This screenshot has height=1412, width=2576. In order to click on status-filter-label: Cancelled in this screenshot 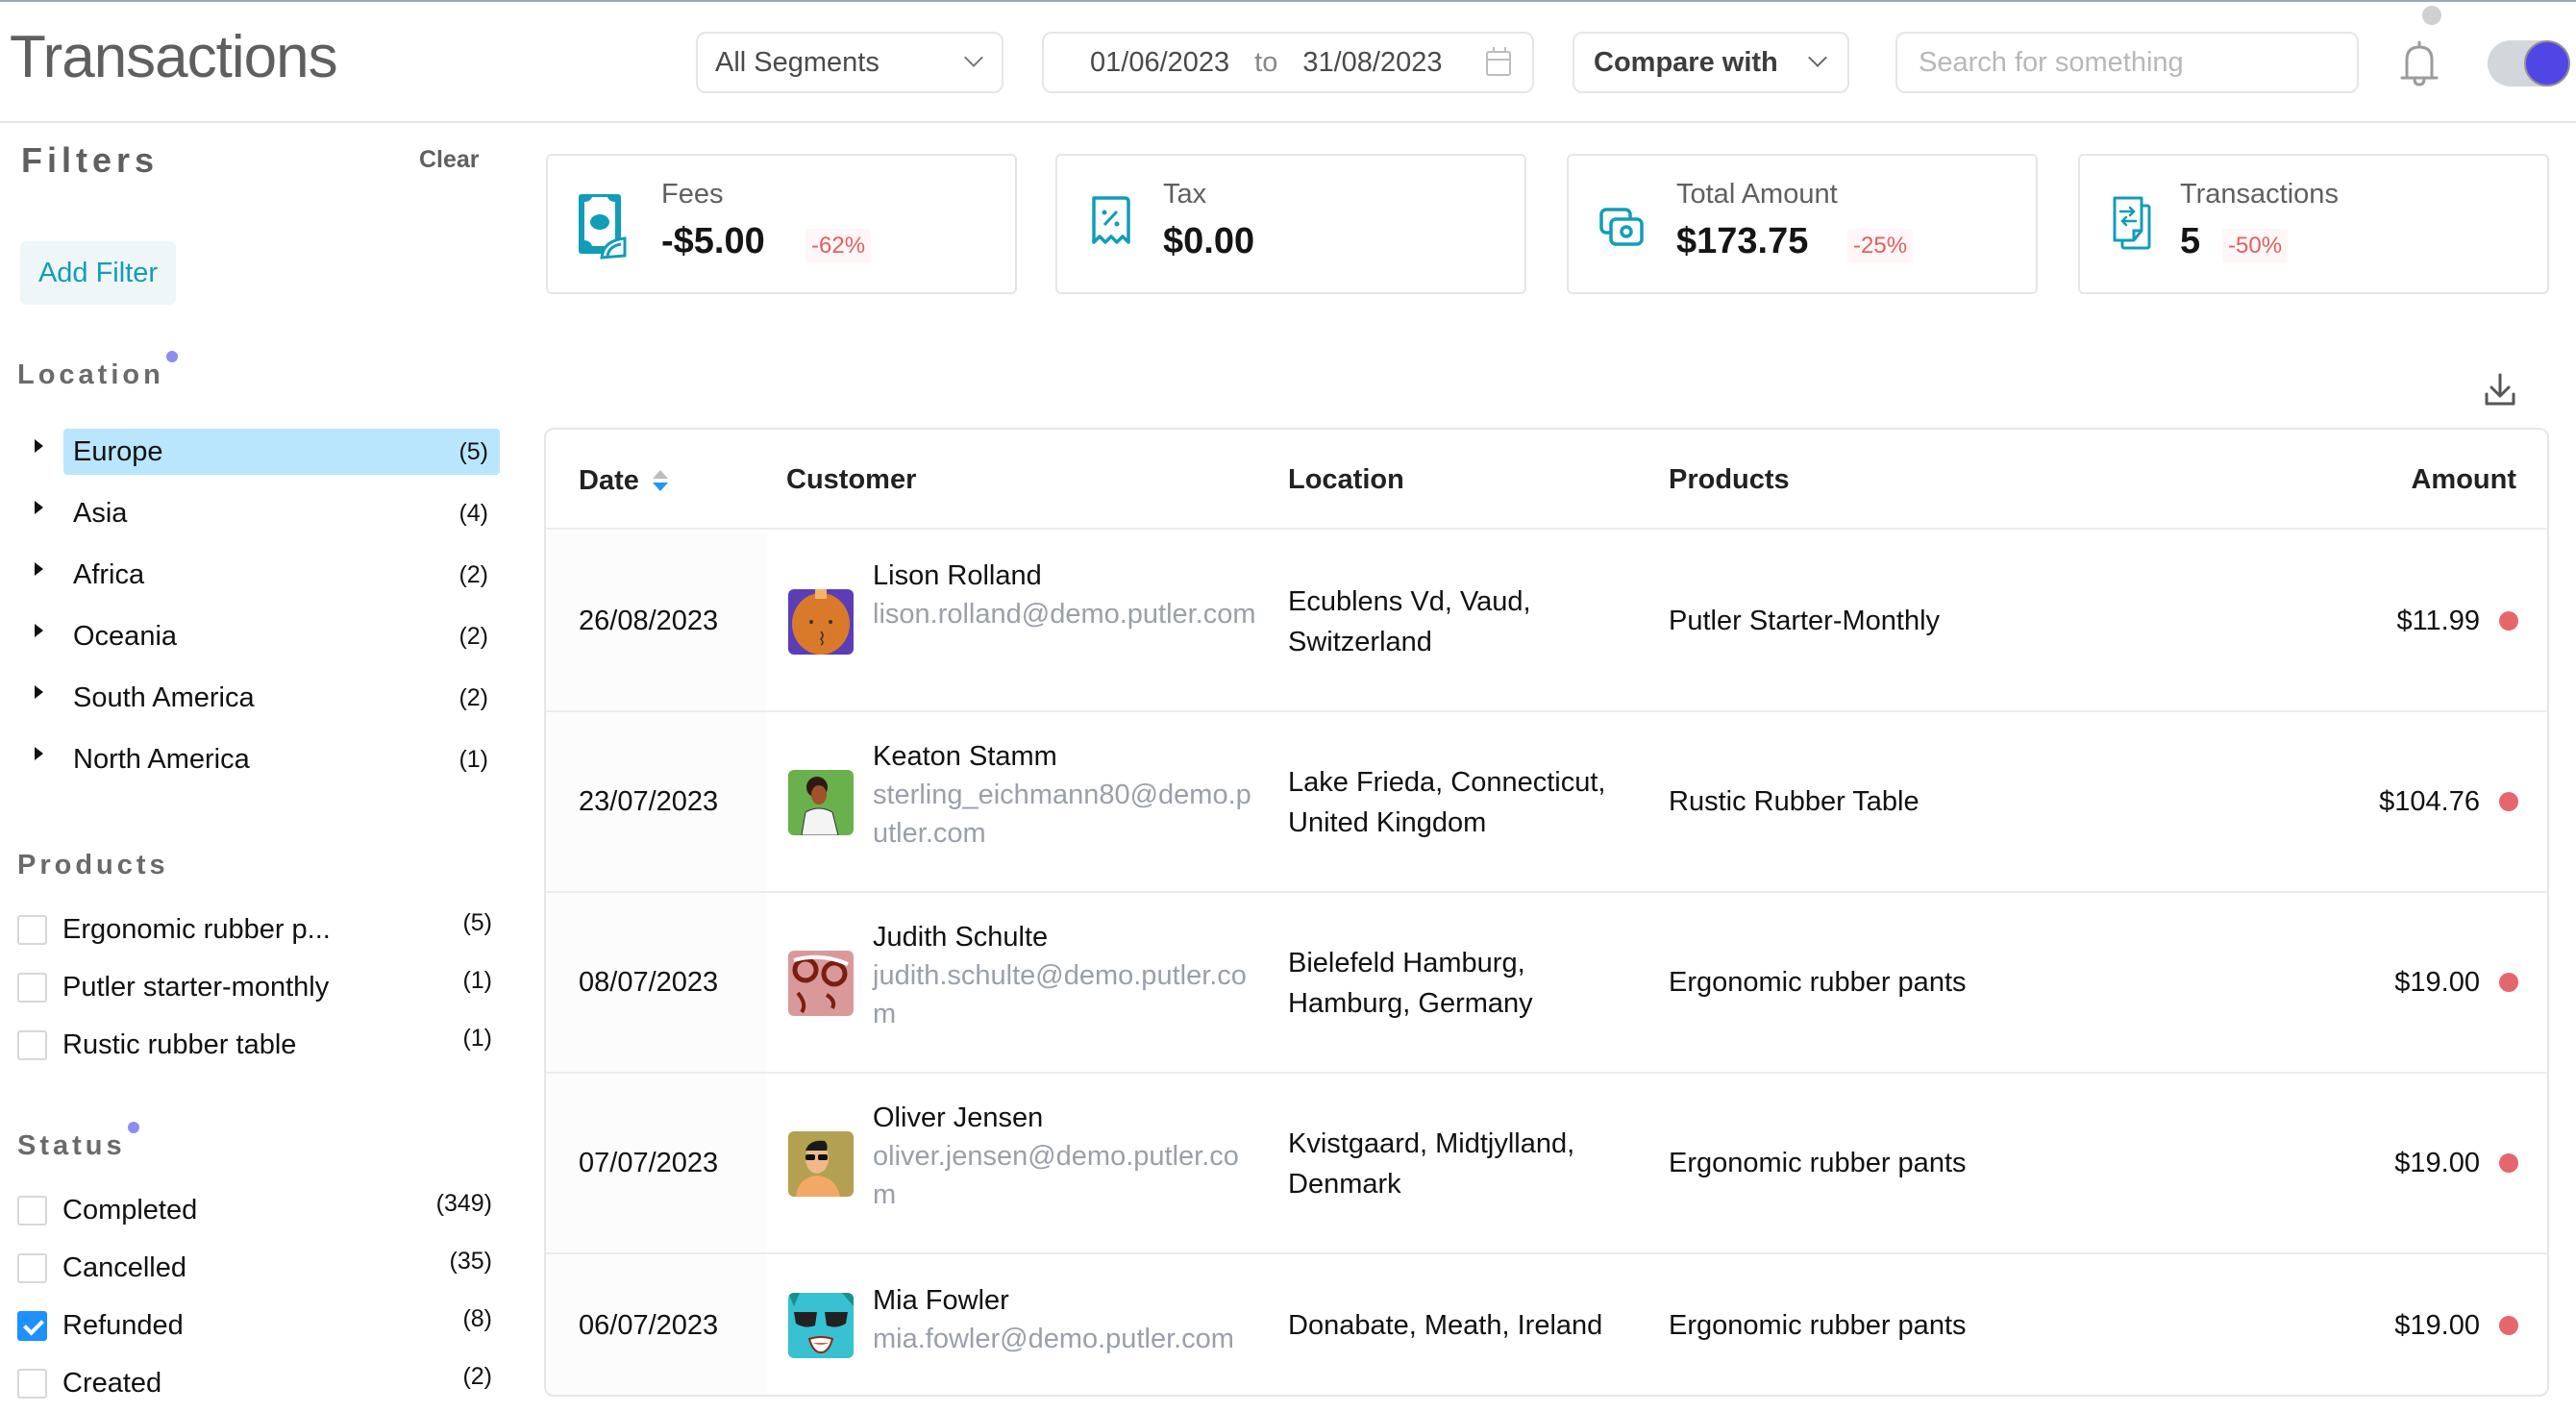, I will do `click(124, 1267)`.